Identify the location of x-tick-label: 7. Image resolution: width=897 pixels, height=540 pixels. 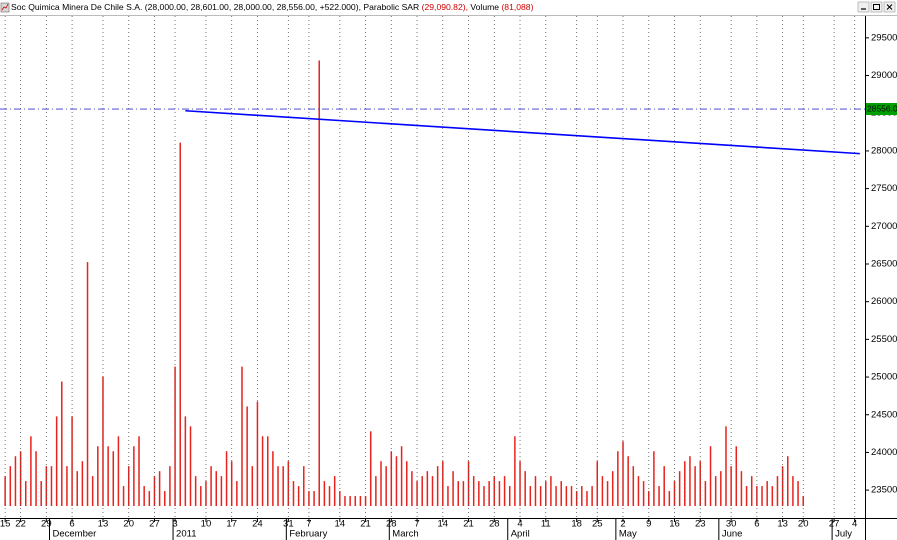
(416, 524).